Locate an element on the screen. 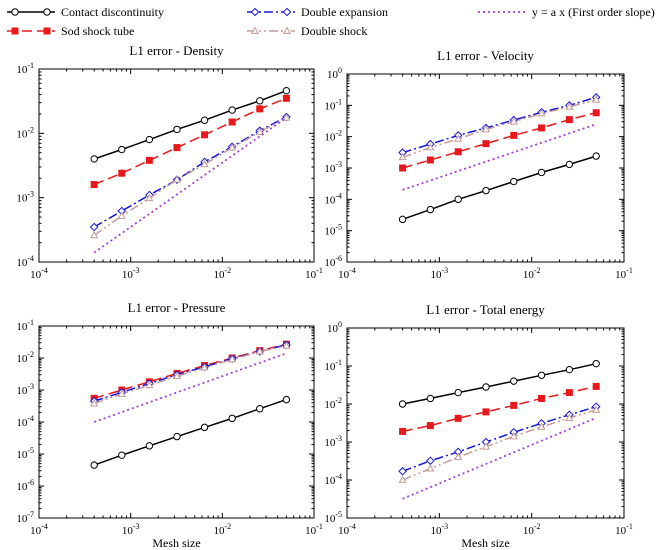 The image size is (666, 550). chart-title: L1 error - Density is located at coordinates (176, 50).